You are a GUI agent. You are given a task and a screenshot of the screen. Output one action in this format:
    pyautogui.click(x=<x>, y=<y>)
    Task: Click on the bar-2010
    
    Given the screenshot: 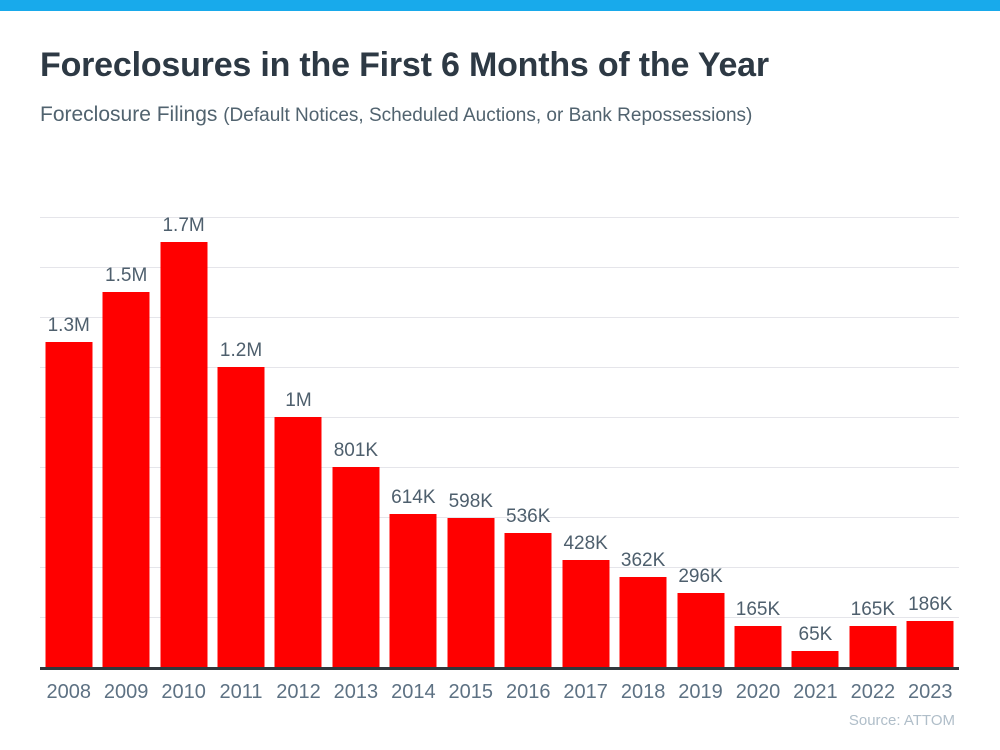 What is the action you would take?
    pyautogui.click(x=184, y=454)
    